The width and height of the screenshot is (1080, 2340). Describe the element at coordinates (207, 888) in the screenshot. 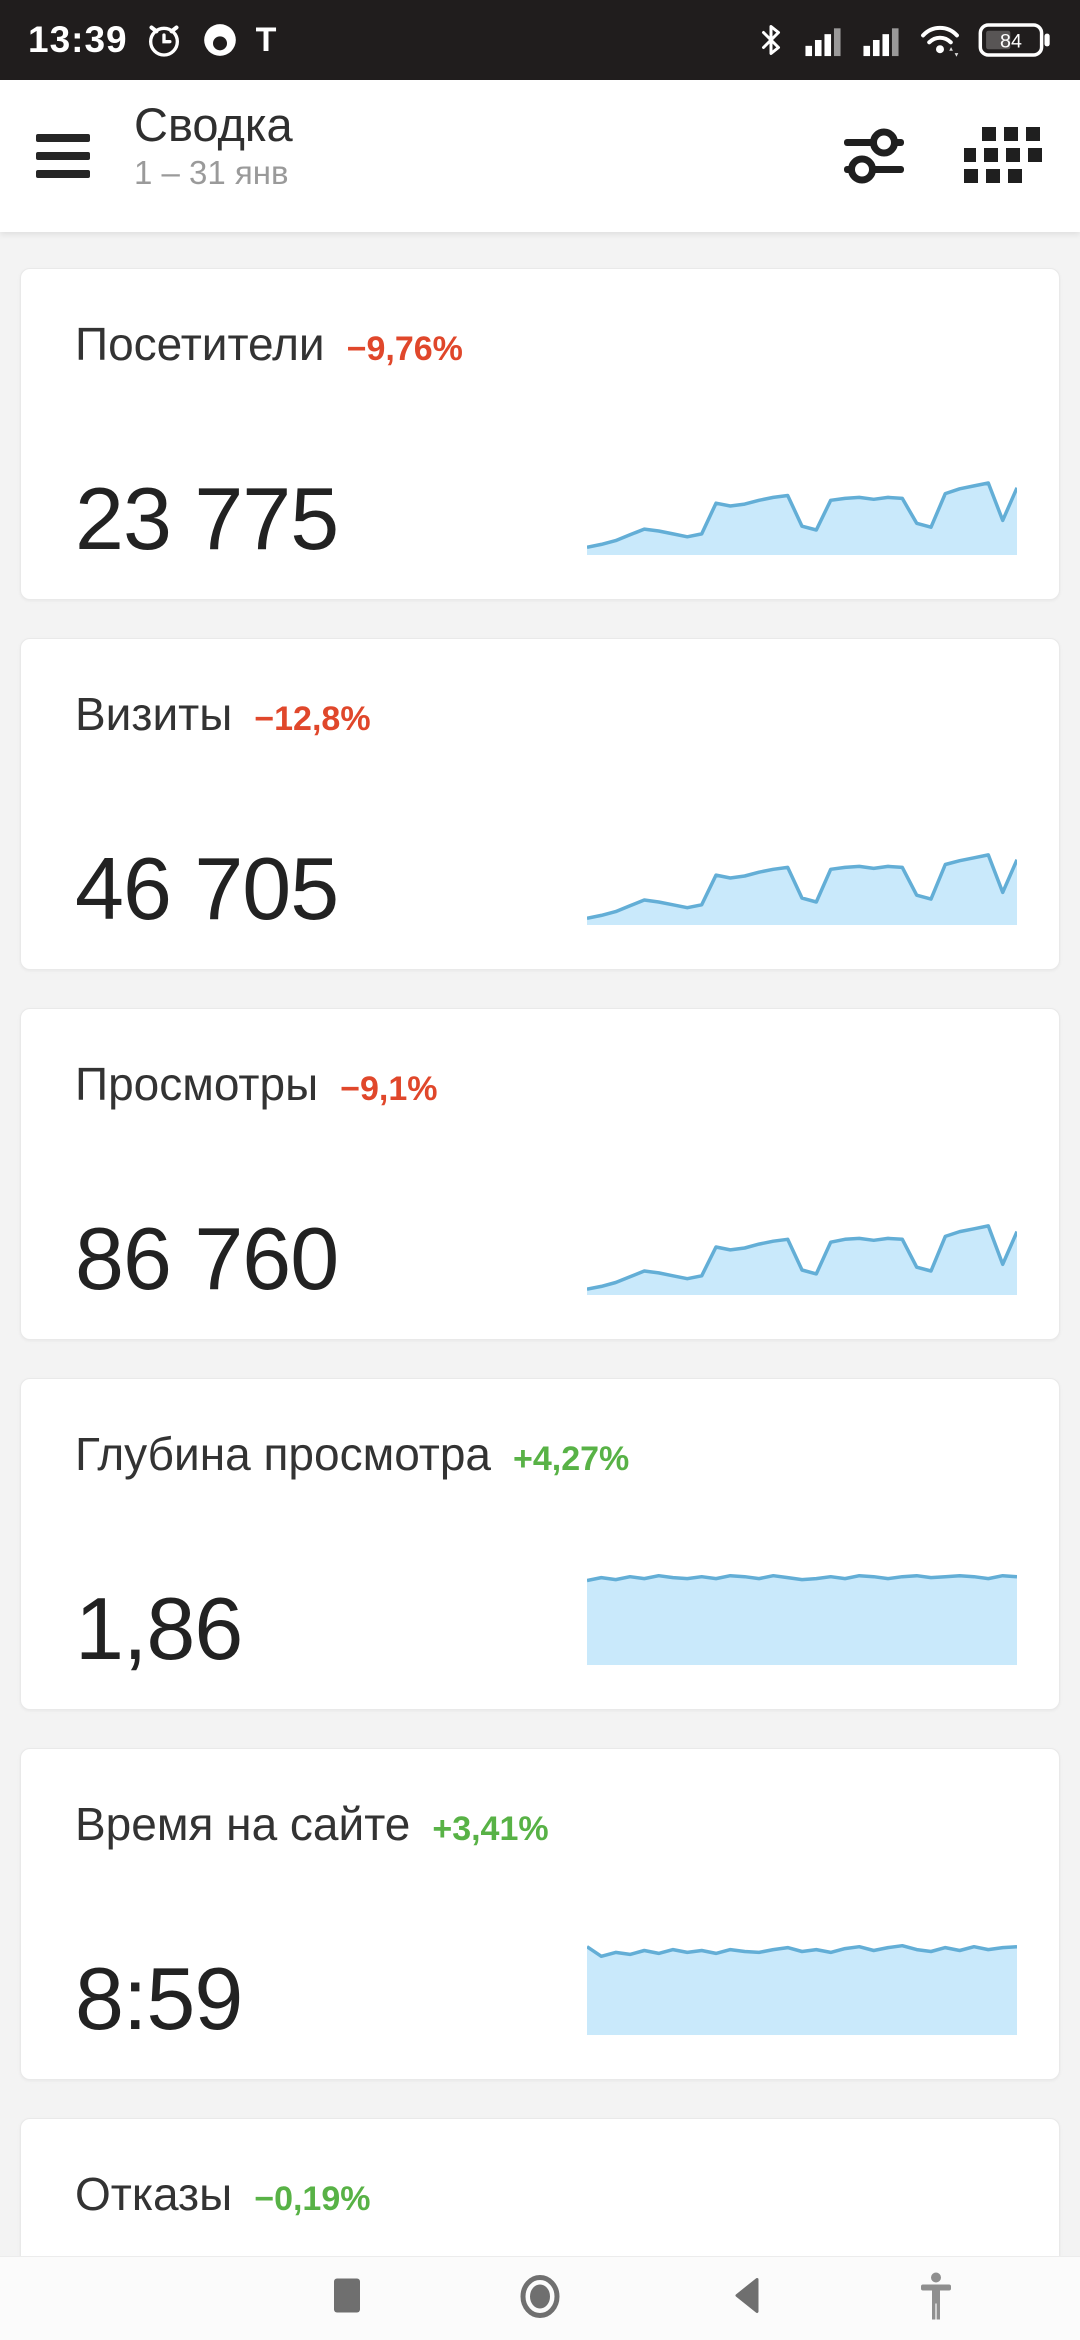

I see `metric-value: 46 705` at that location.